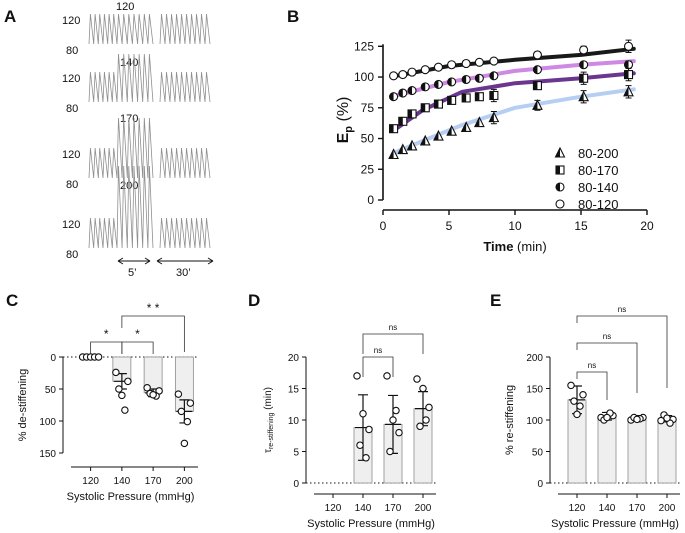  What do you see at coordinates (364, 46) in the screenshot?
I see `y-tick-label: 125` at bounding box center [364, 46].